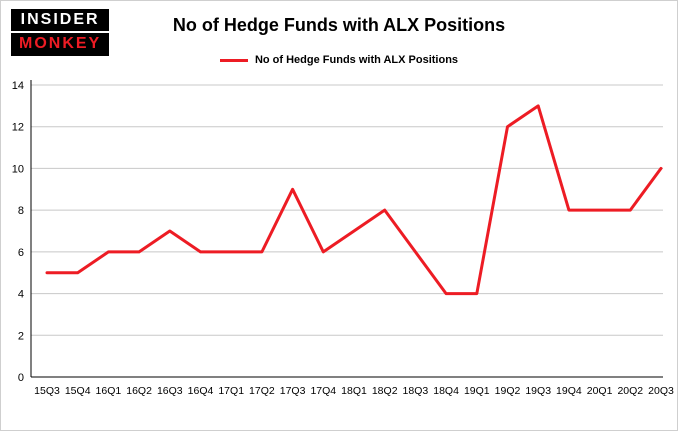  Describe the element at coordinates (201, 391) in the screenshot. I see `x-axis-label: 16Q4` at that location.